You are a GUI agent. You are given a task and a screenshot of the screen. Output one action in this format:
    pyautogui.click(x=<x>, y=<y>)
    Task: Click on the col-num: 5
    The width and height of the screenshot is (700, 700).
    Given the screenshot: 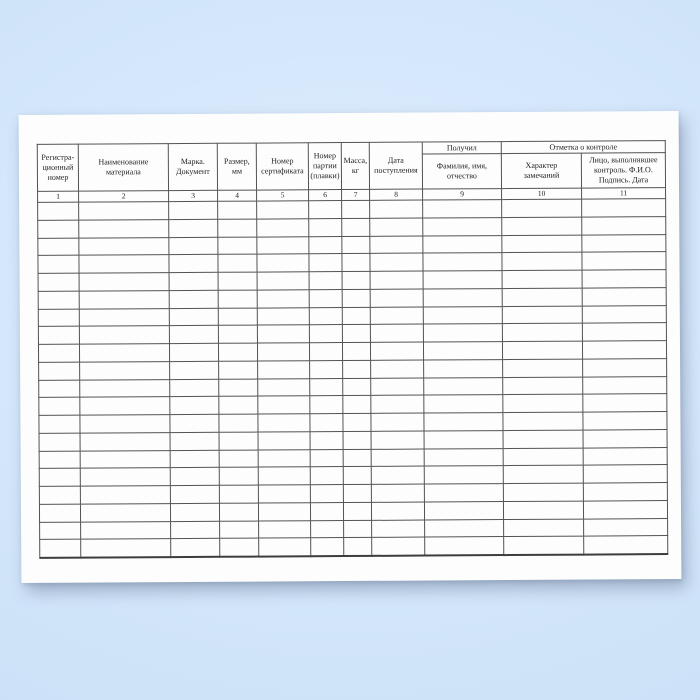 What is the action you would take?
    pyautogui.click(x=282, y=195)
    